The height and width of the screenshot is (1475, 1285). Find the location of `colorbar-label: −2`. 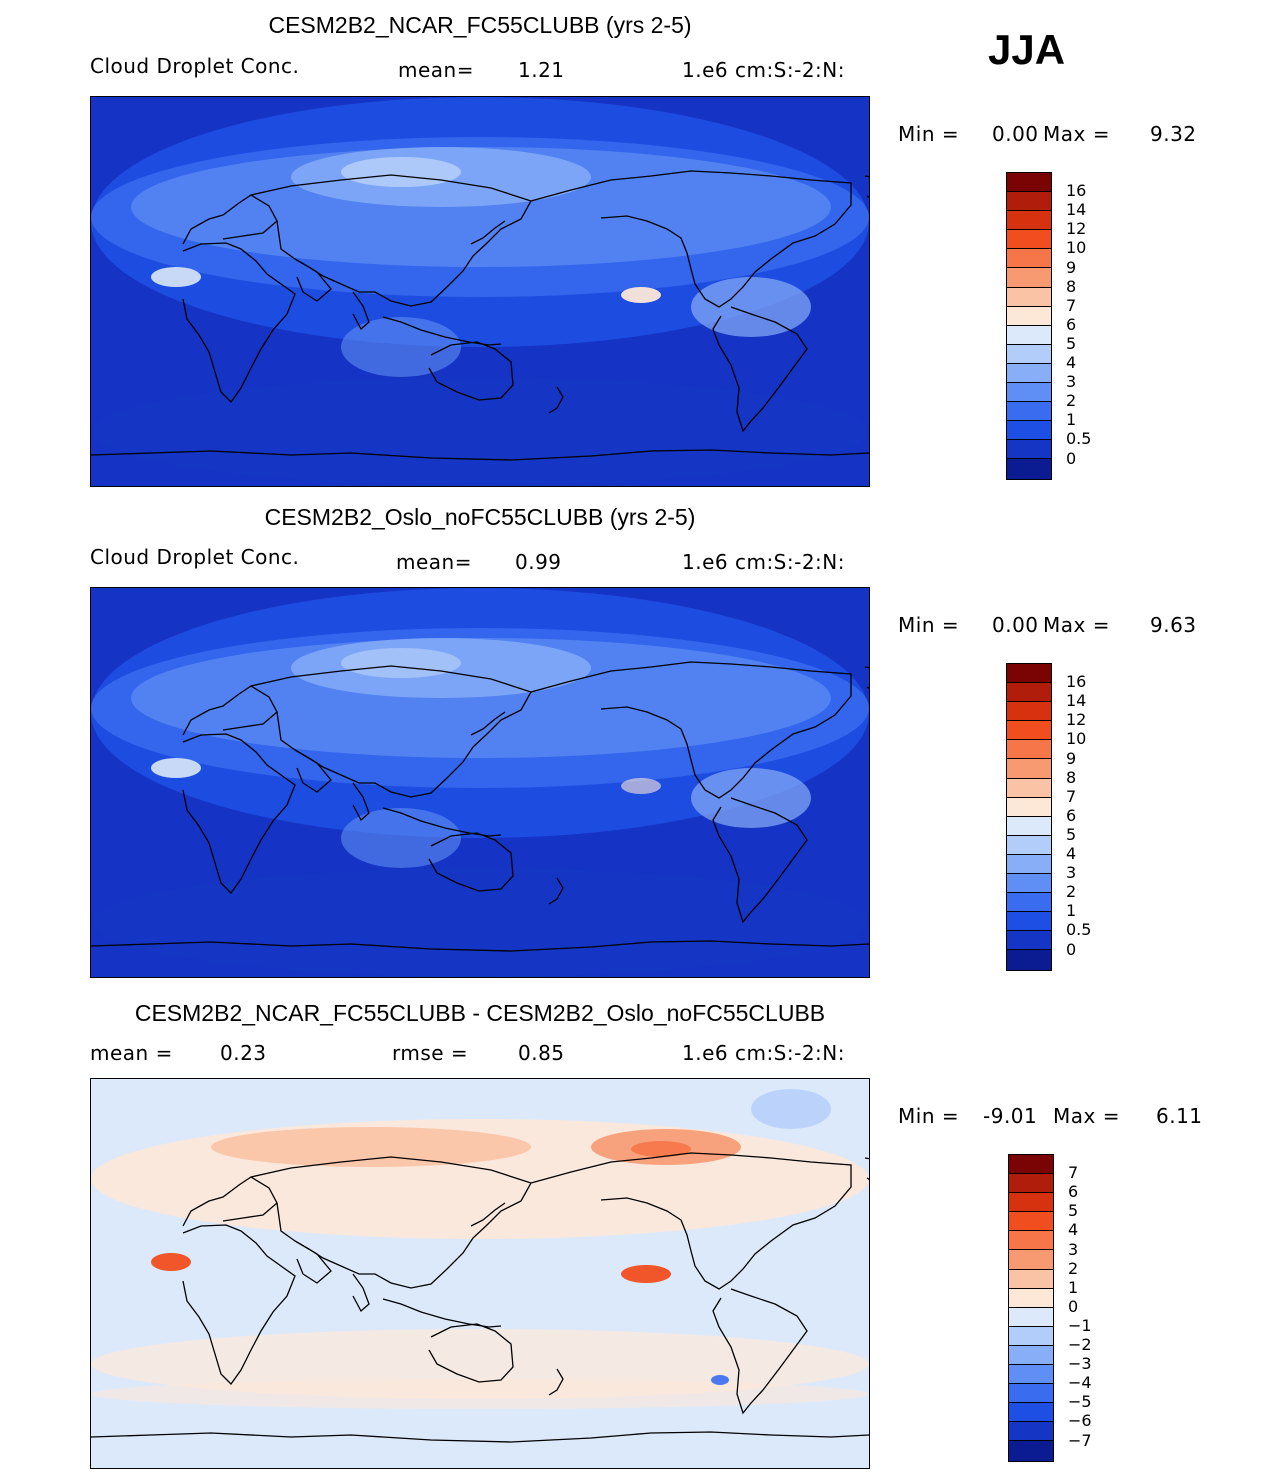

colorbar-label: −2 is located at coordinates (1080, 1344).